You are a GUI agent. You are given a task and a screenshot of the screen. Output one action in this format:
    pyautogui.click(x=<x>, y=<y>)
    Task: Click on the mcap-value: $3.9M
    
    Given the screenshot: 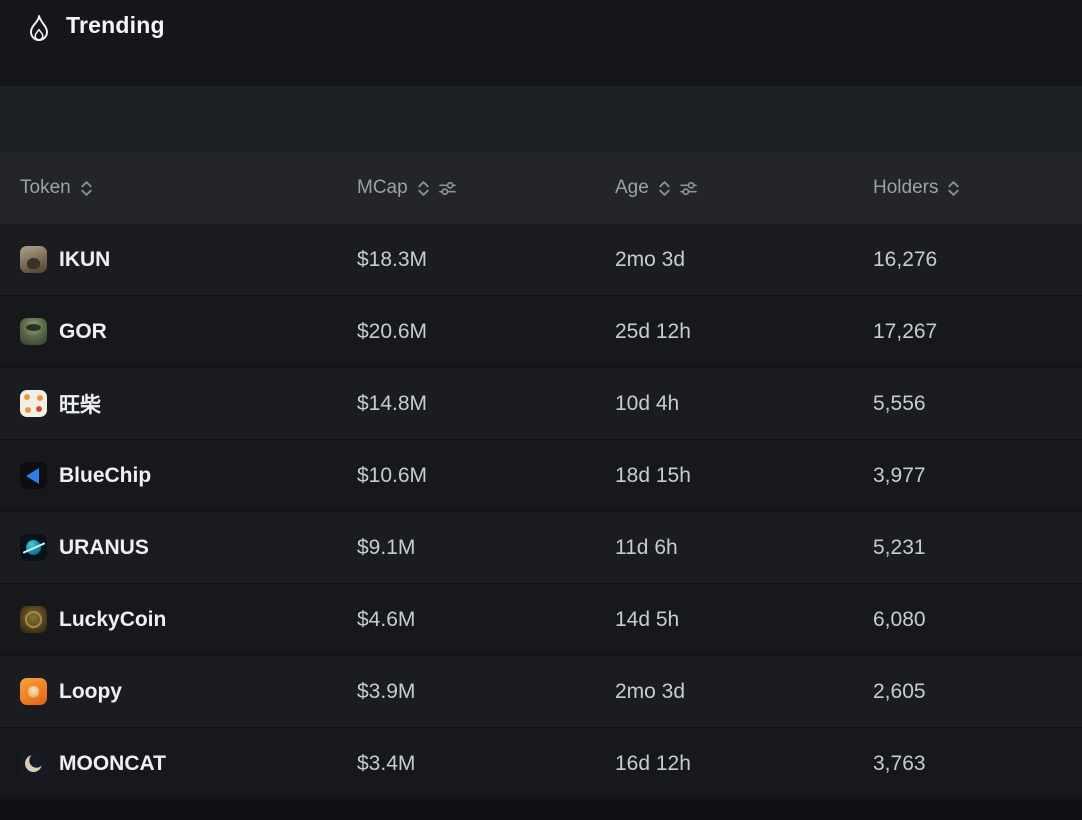 What is the action you would take?
    pyautogui.click(x=386, y=691)
    